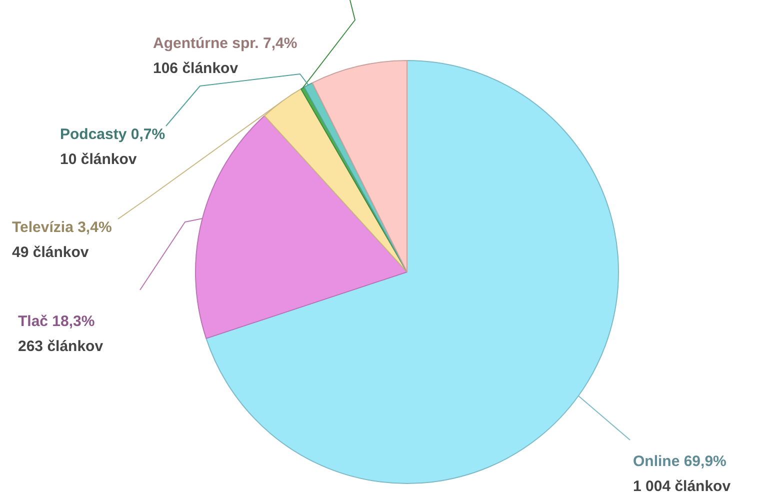 Image resolution: width=767 pixels, height=499 pixels. Describe the element at coordinates (225, 56) in the screenshot. I see `slice-label: Agentúrne spr. 7,4% 106 článkov` at that location.